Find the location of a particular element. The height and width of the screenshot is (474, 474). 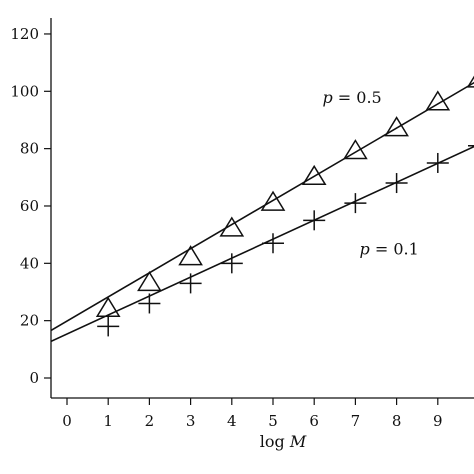

annotation-2: p = 0.1 is located at coordinates (389, 249).